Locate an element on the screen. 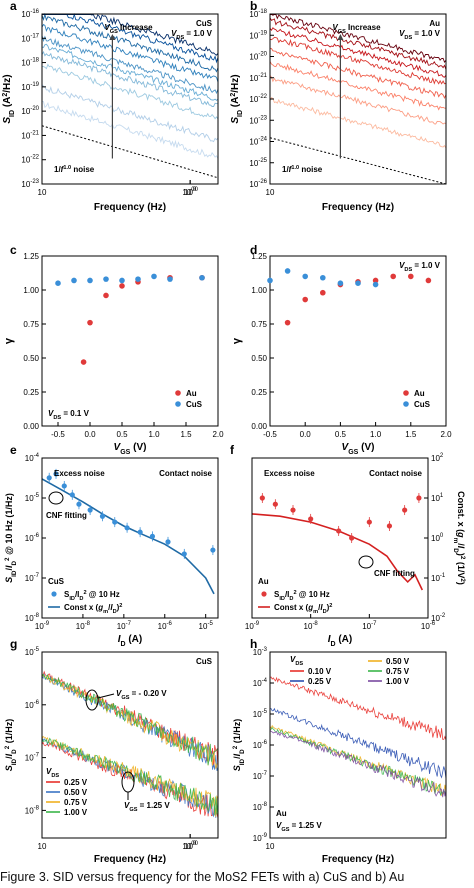  y-axis-label: γ is located at coordinates (237, 340).